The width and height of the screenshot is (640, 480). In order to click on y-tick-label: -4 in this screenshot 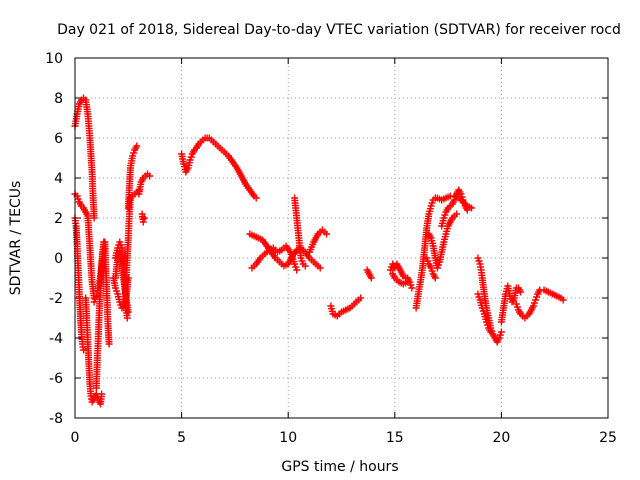, I will do `click(56, 339)`.